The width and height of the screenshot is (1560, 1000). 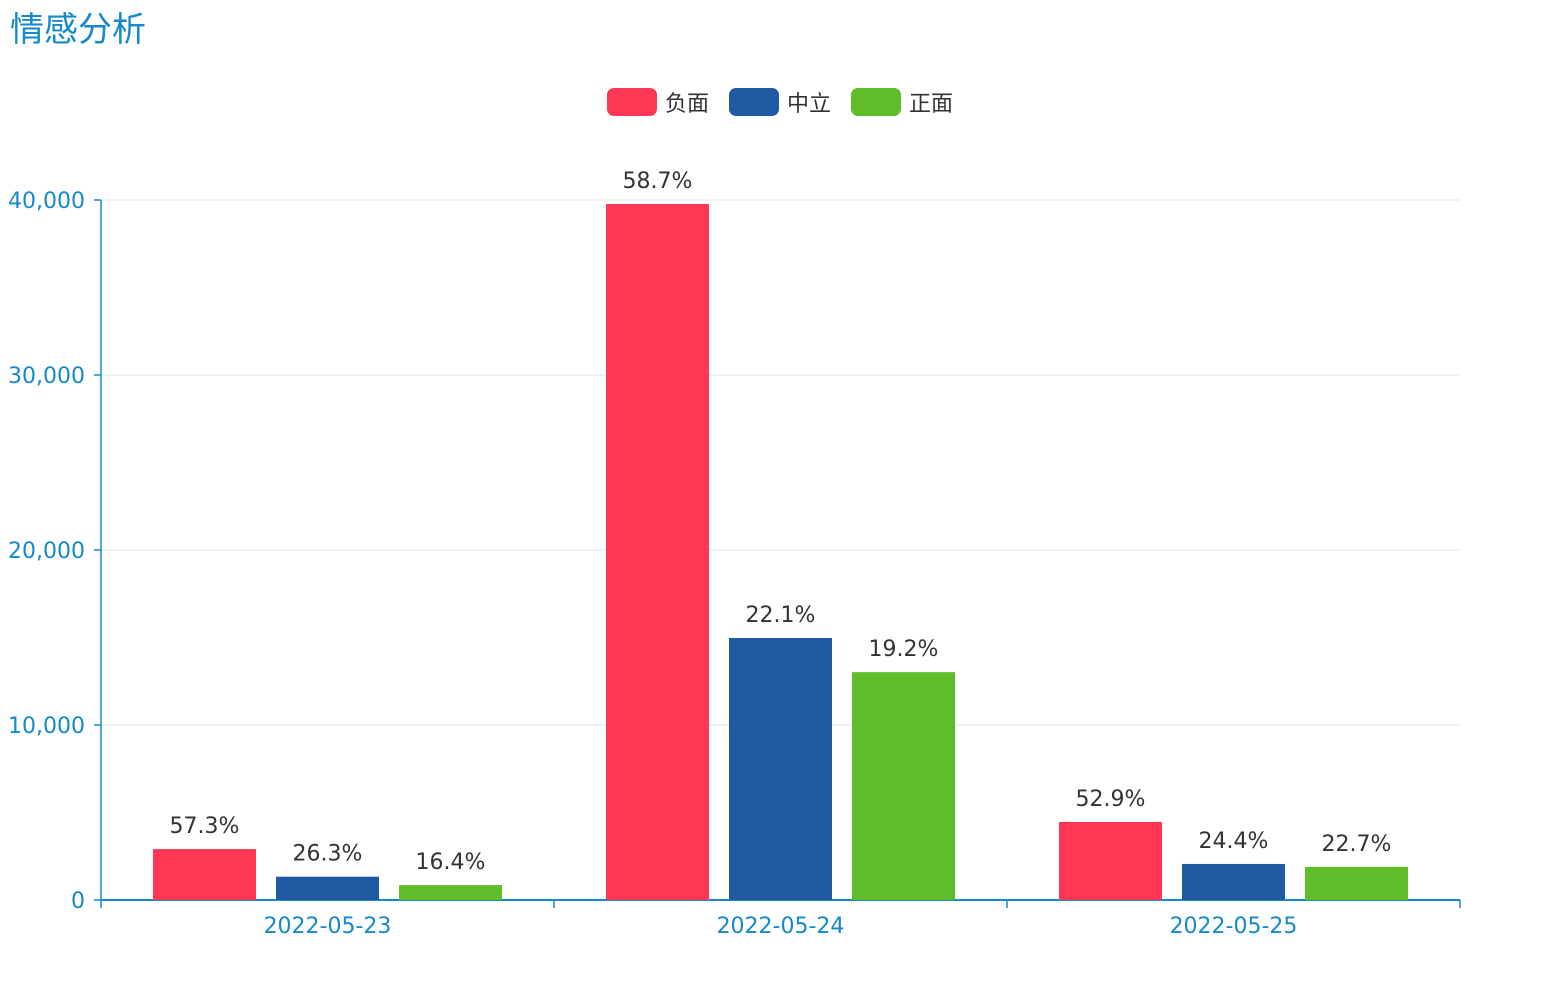 I want to click on data-label: 16.4%, so click(x=451, y=862).